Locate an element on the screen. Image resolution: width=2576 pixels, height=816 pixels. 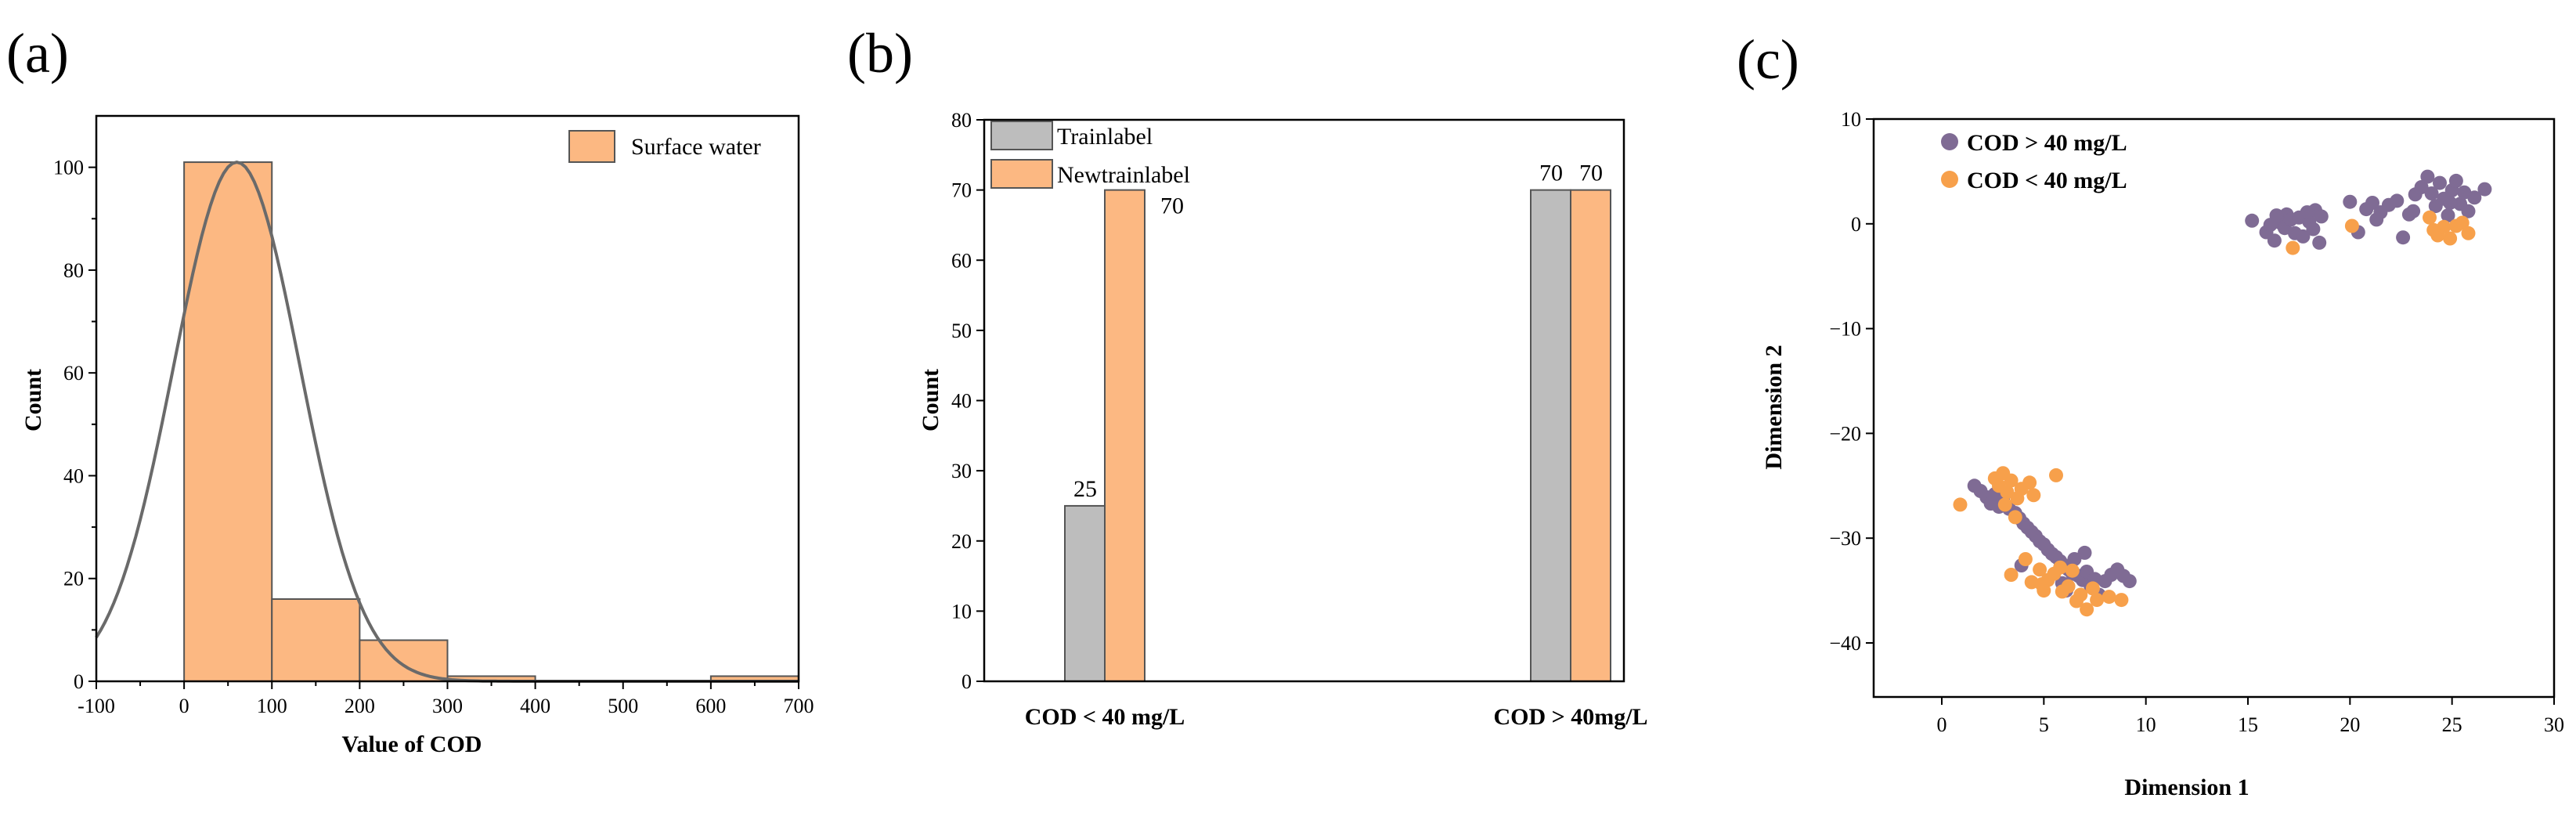
legend-label-trainlabel: Trainlabel is located at coordinates (1105, 137).